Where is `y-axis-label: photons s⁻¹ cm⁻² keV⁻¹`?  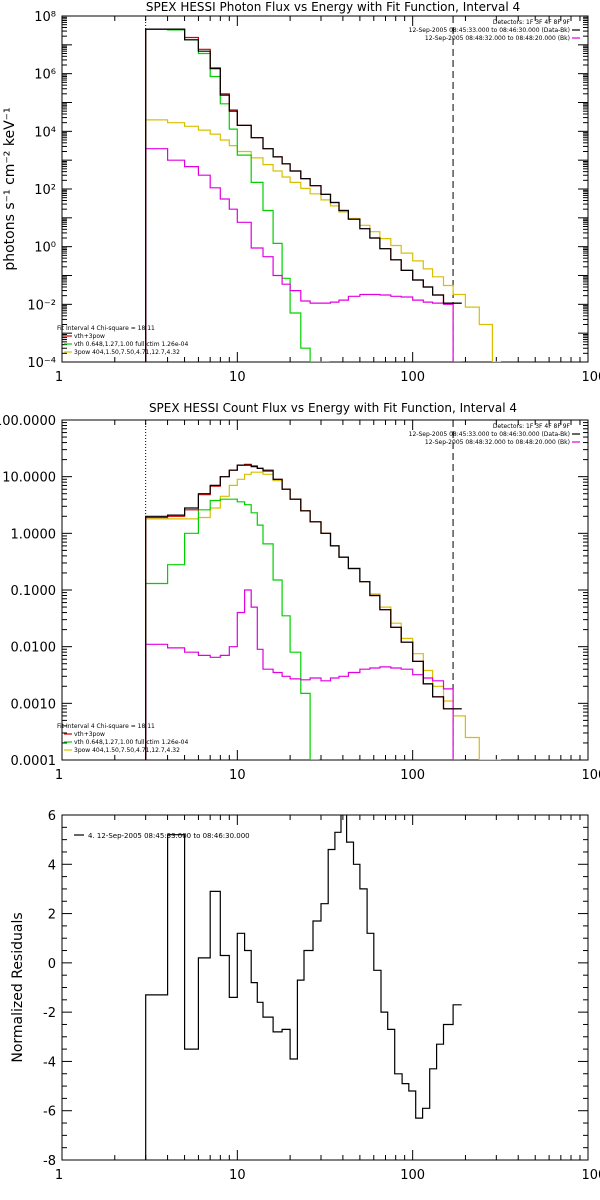
y-axis-label: photons s⁻¹ cm⁻² keV⁻¹ is located at coordinates (10, 188).